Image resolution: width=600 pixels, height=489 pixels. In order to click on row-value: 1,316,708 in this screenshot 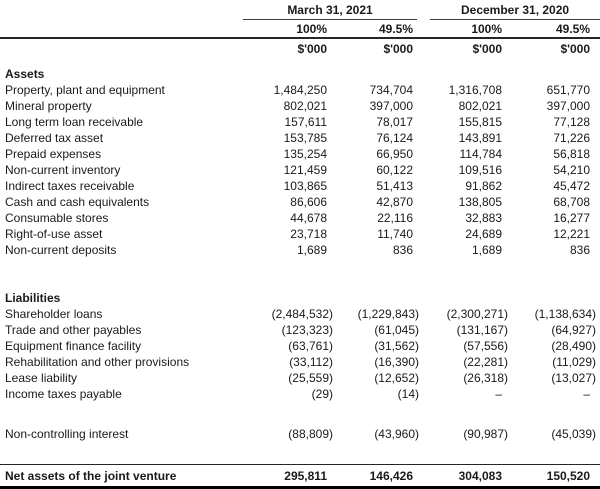, I will do `click(475, 90)`.